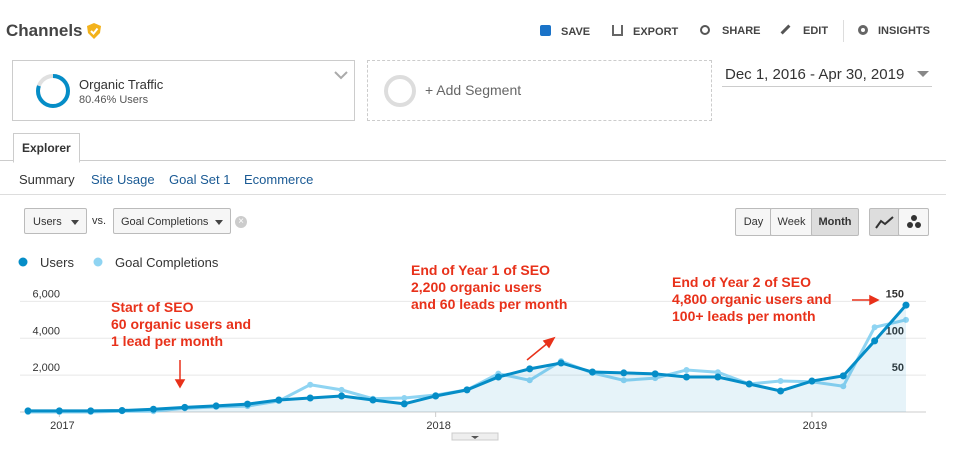 The height and width of the screenshot is (460, 954). What do you see at coordinates (473, 160) in the screenshot?
I see `tab-rule` at bounding box center [473, 160].